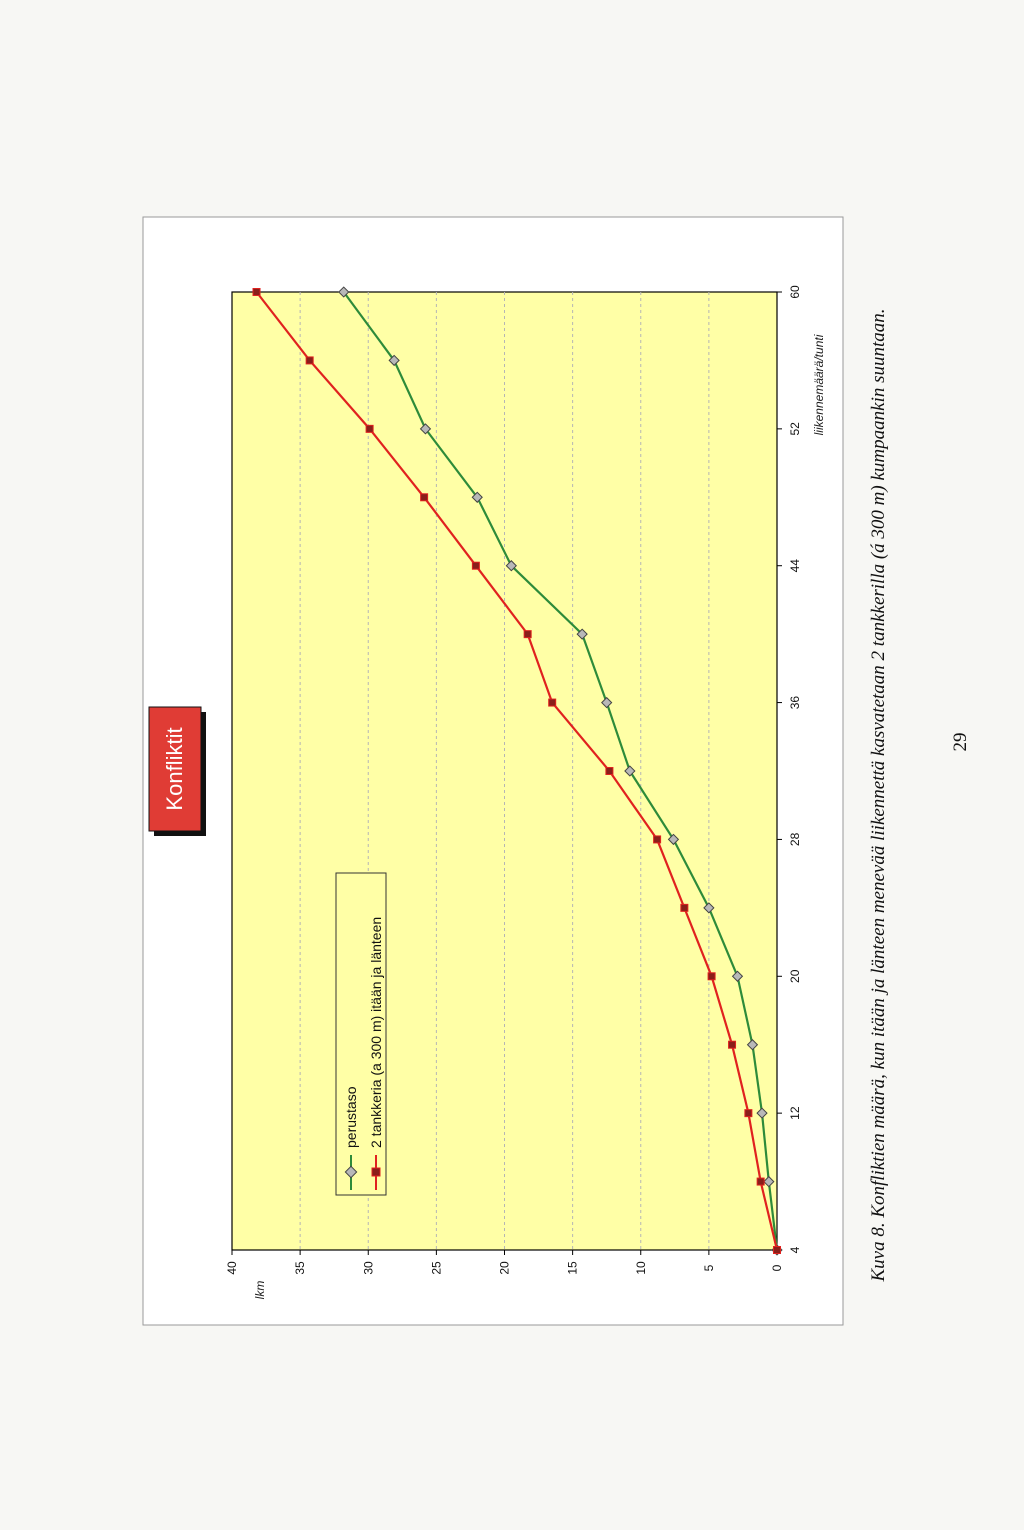  What do you see at coordinates (795, 703) in the screenshot?
I see `x-tick-label-36: 36` at bounding box center [795, 703].